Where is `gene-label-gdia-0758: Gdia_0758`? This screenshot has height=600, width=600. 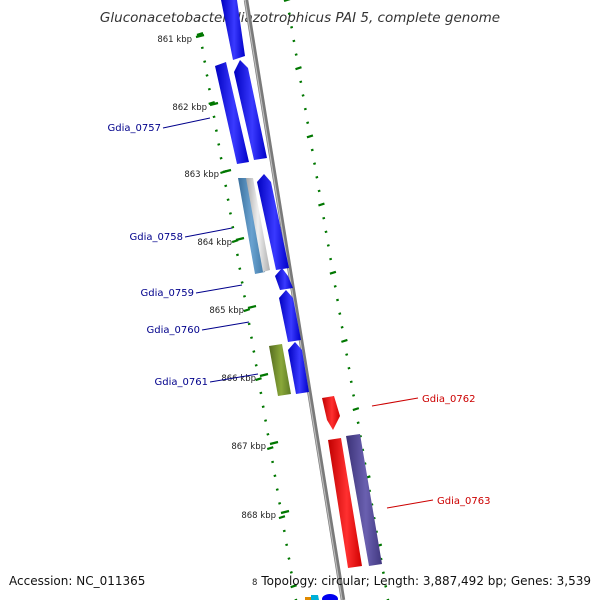
gene-label-gdia-0758: Gdia_0758 is located at coordinates (156, 237).